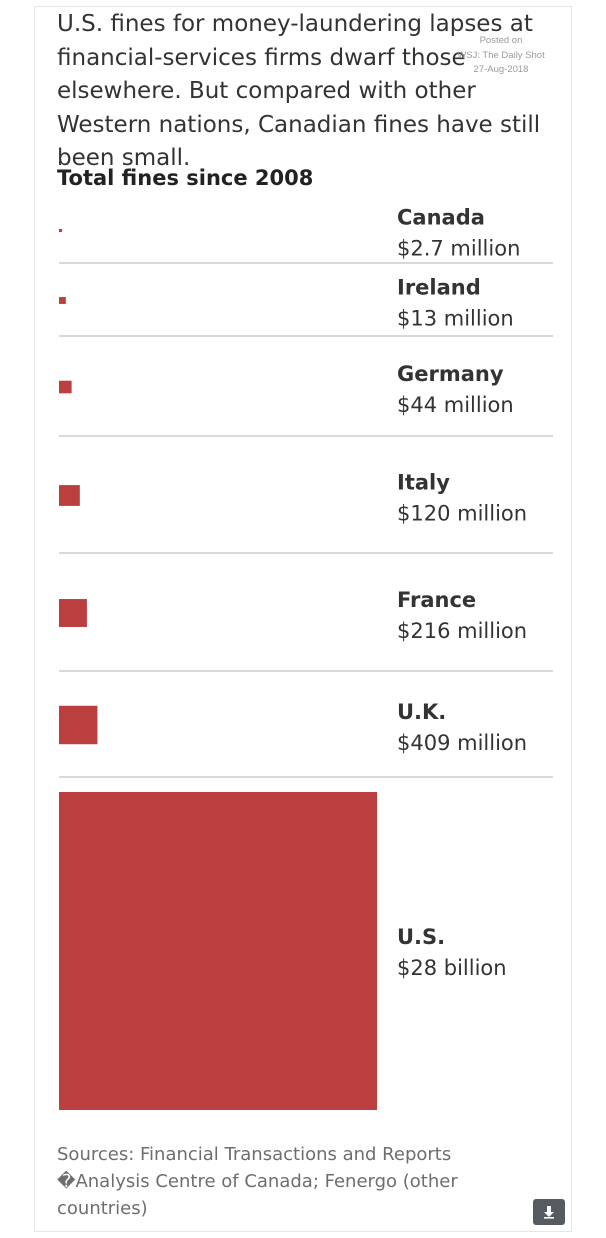 This screenshot has height=1238, width=606. I want to click on fine-square-germany, so click(65, 387).